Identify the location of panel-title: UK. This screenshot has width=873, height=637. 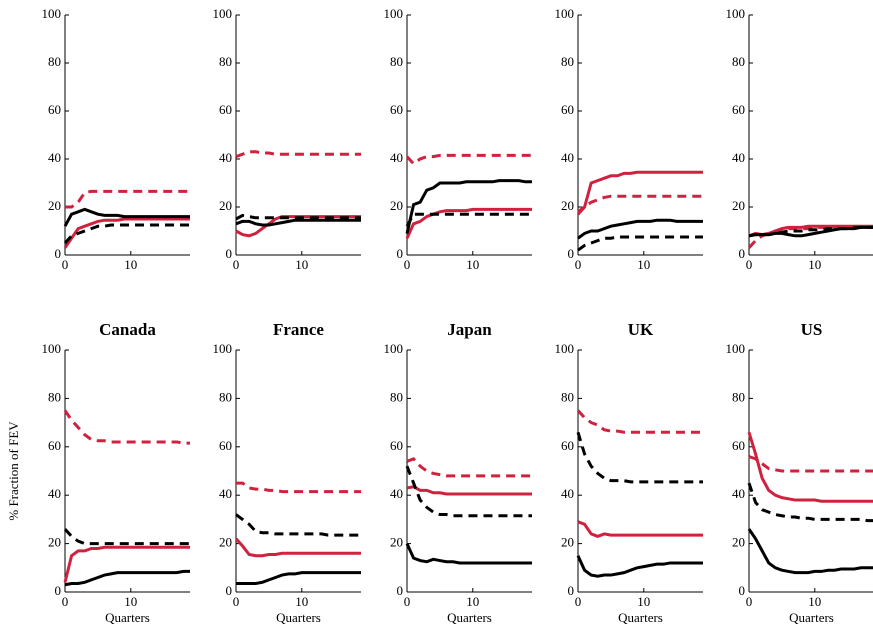
(641, 329).